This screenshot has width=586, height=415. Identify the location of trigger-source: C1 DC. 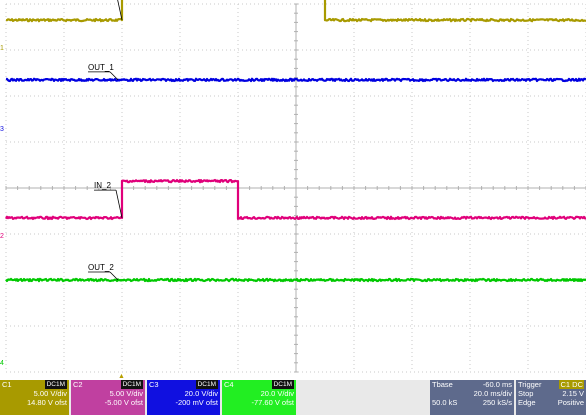
(571, 384).